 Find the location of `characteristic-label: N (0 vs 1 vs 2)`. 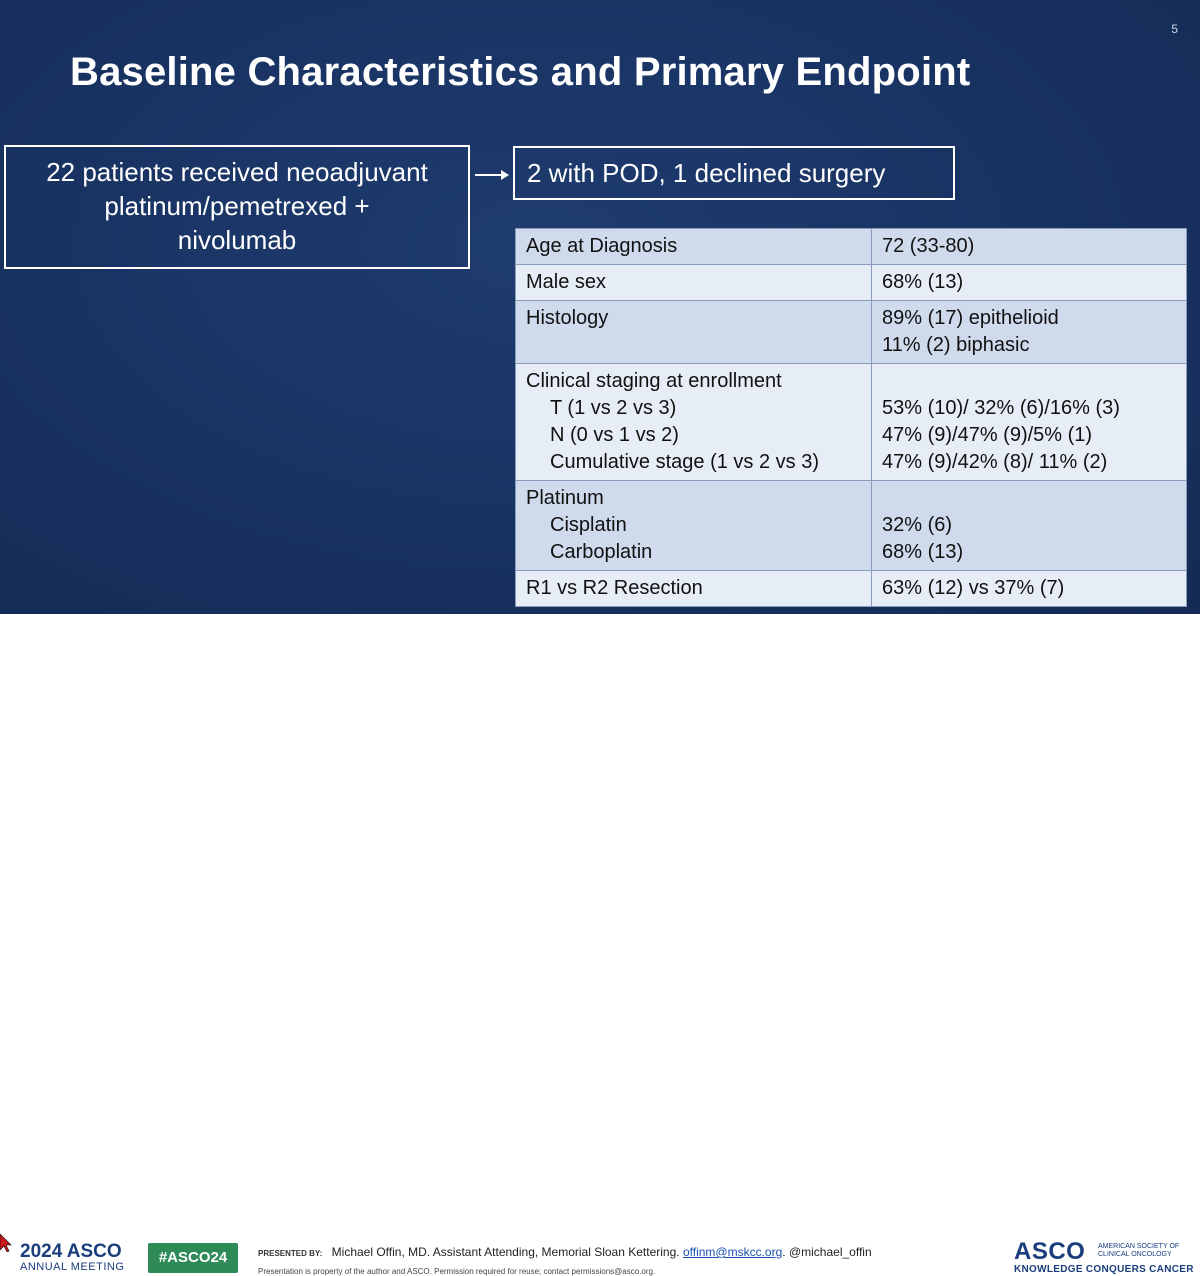

characteristic-label: N (0 vs 1 vs 2) is located at coordinates (614, 435).